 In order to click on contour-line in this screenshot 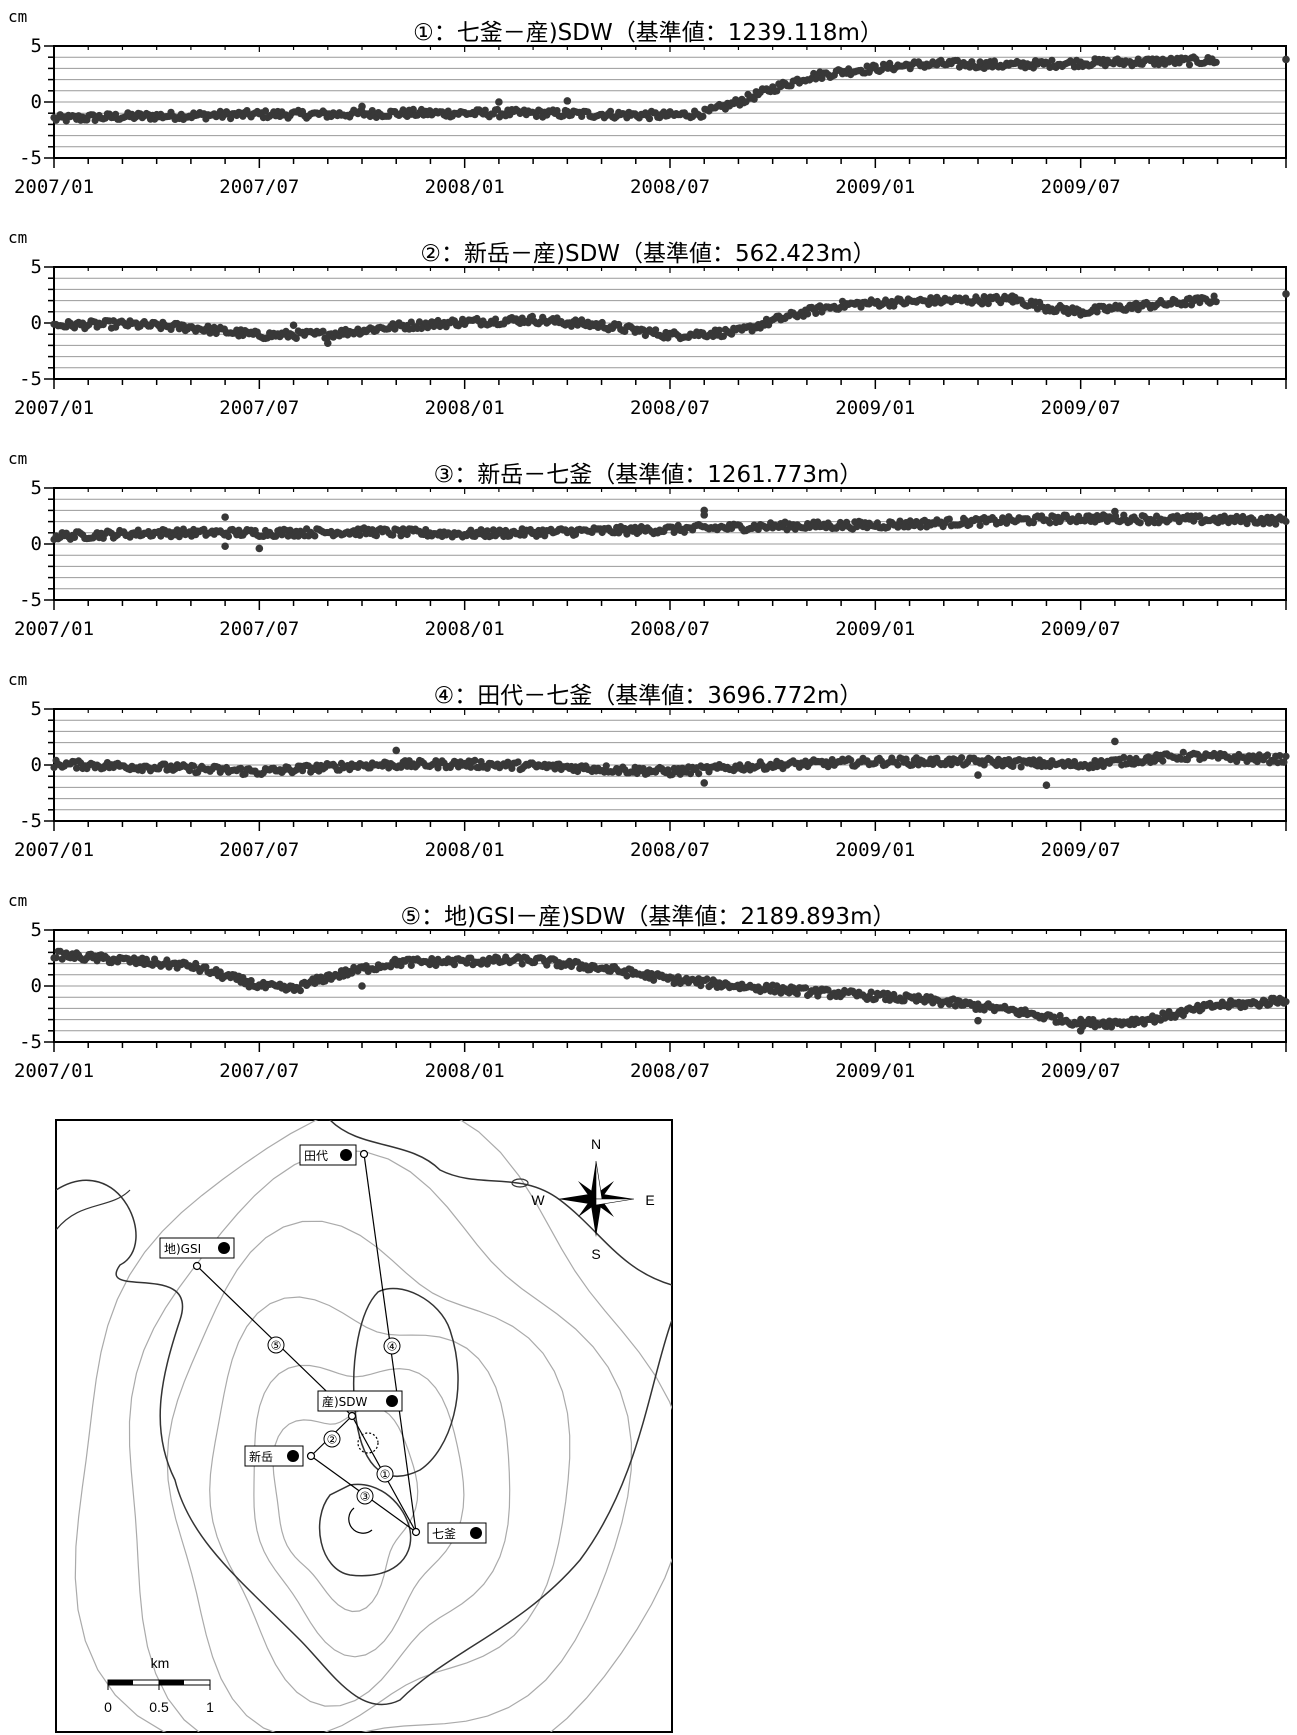, I will do `click(359, 1511)`.